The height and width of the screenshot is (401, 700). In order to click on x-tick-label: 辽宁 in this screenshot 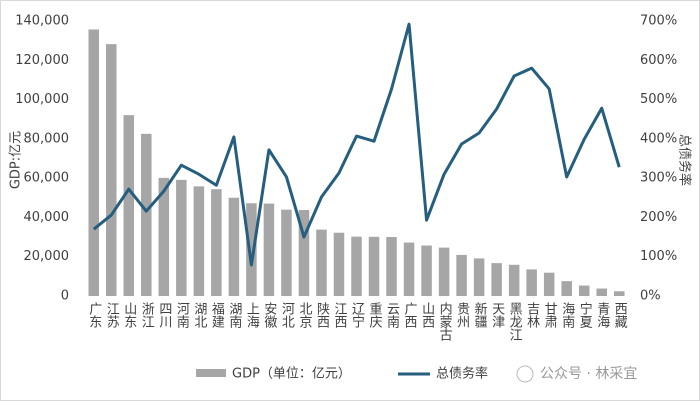, I will do `click(357, 315)`.